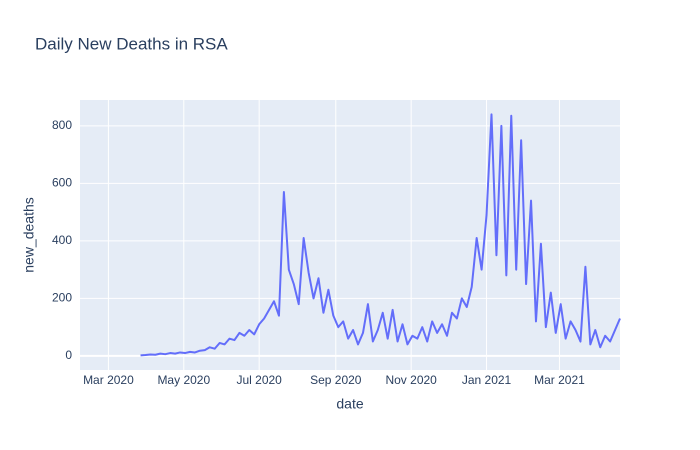 The height and width of the screenshot is (450, 700). What do you see at coordinates (29, 235) in the screenshot?
I see `y-axis-title: new_deaths` at bounding box center [29, 235].